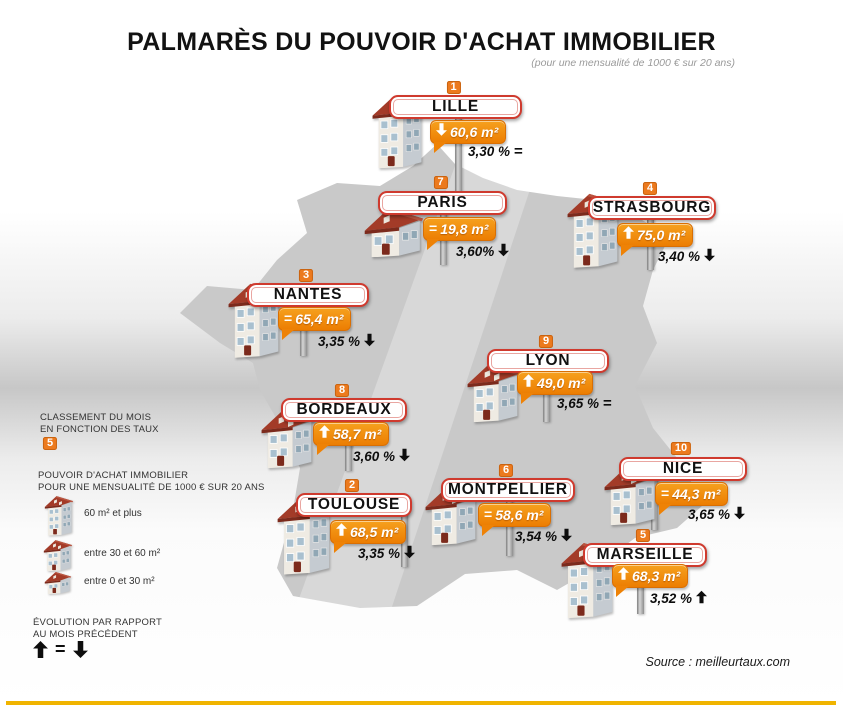 This screenshot has height=706, width=843. What do you see at coordinates (319, 319) in the screenshot?
I see `area-value: 65,4 m²` at bounding box center [319, 319].